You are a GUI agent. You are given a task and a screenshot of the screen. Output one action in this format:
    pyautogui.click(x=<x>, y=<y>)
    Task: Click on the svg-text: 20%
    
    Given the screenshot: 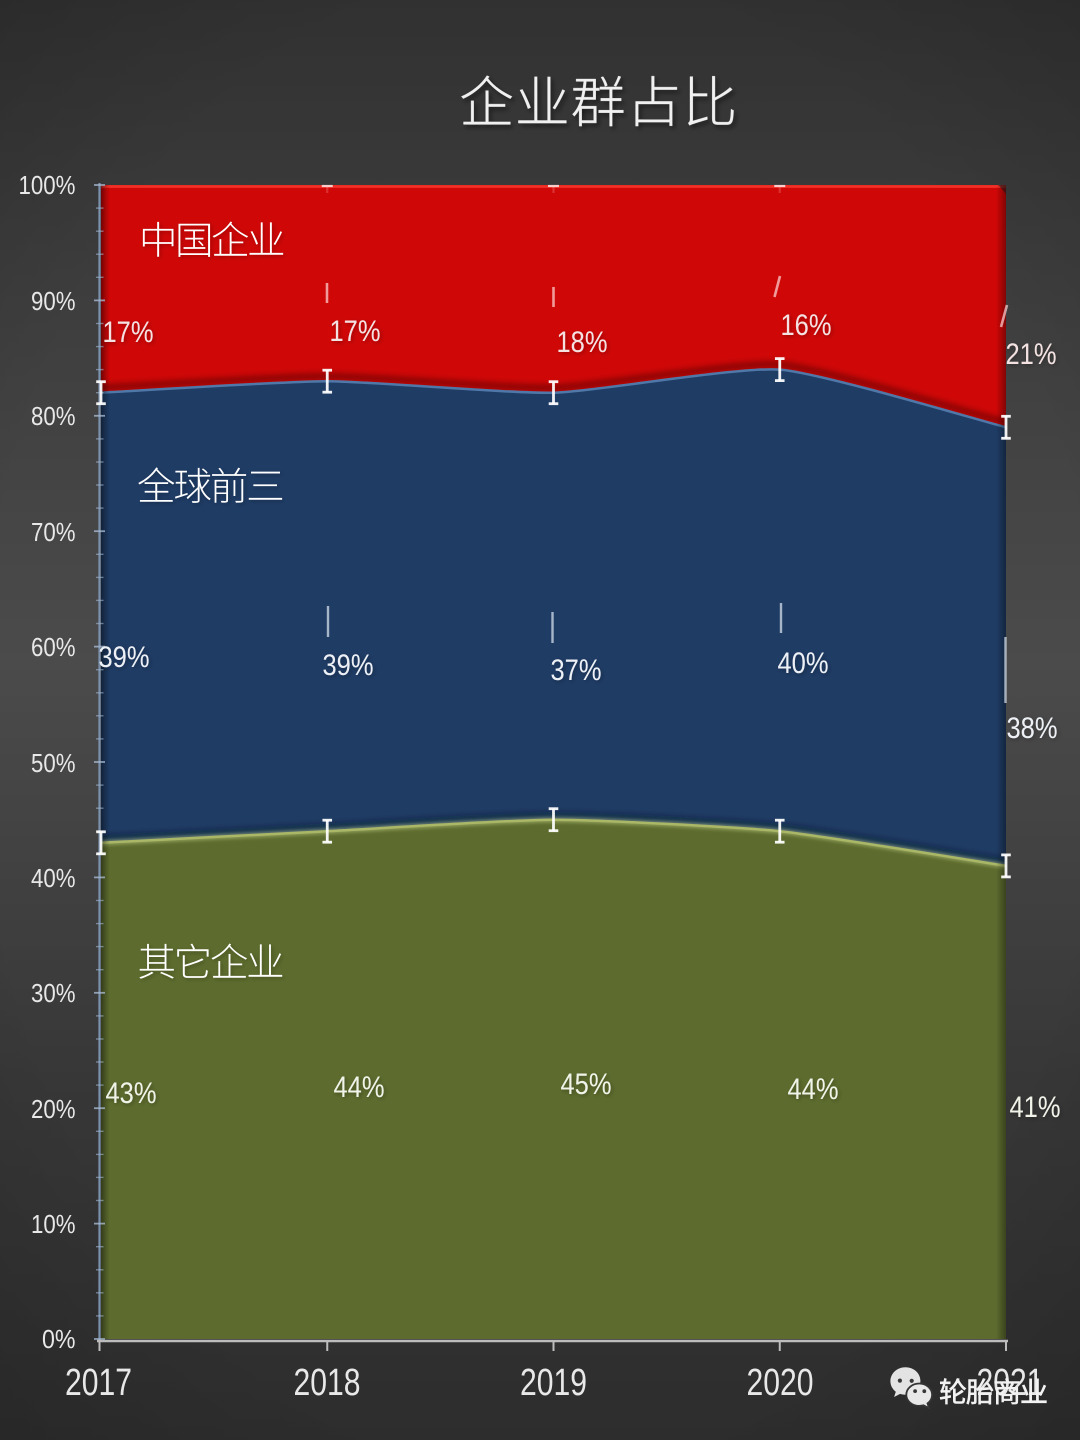 What is the action you would take?
    pyautogui.click(x=53, y=1109)
    